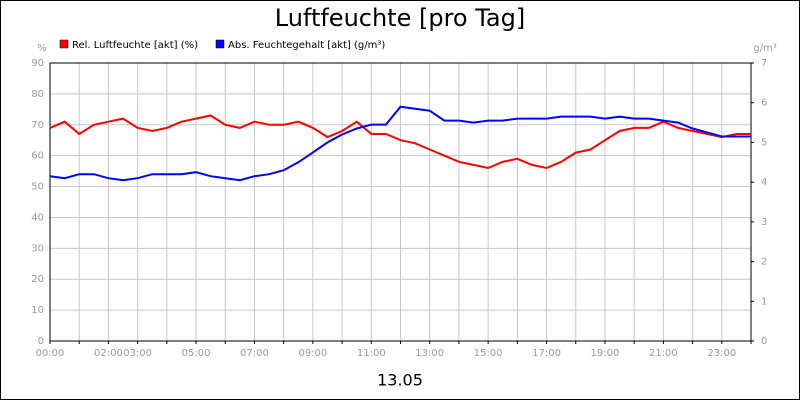 This screenshot has height=404, width=800. I want to click on x-tick-label: 07:00, so click(254, 353).